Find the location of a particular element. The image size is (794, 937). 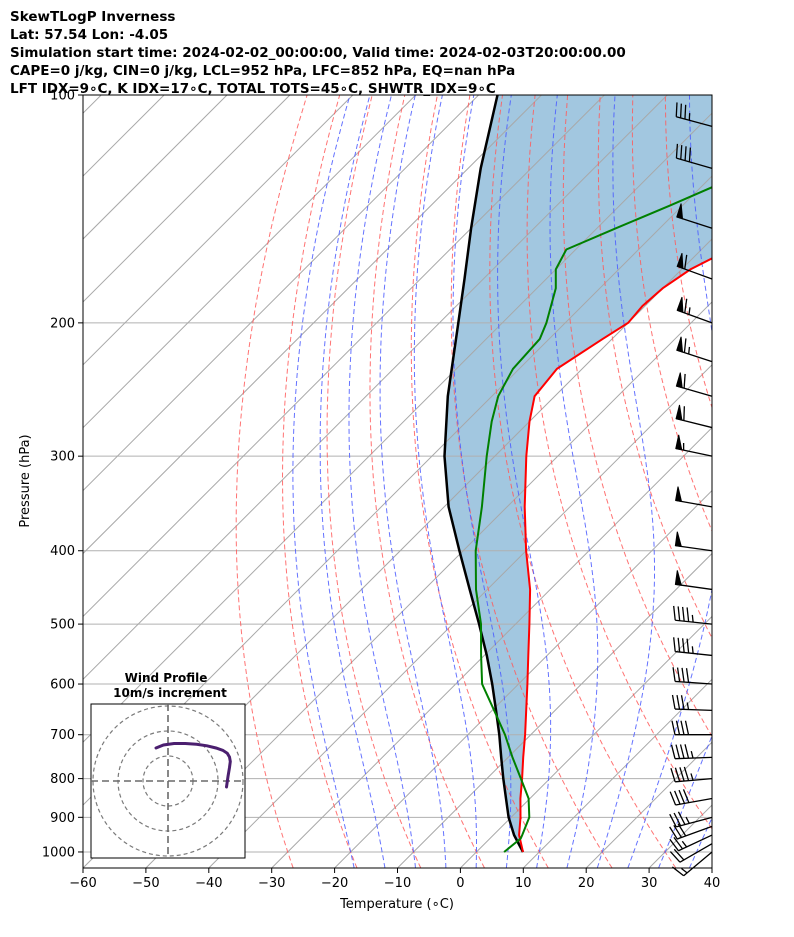

x-tick-label: 40 is located at coordinates (712, 883).